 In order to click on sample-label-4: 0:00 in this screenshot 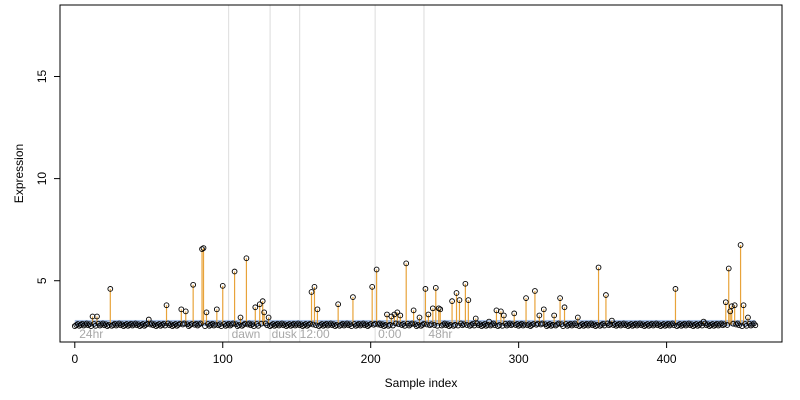, I will do `click(390, 334)`.